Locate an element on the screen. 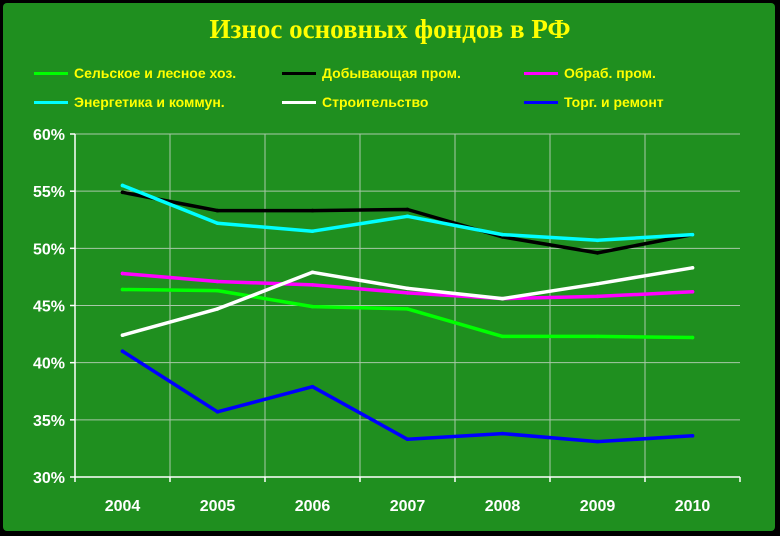 This screenshot has width=780, height=536. series-3-point-2007 is located at coordinates (407, 216).